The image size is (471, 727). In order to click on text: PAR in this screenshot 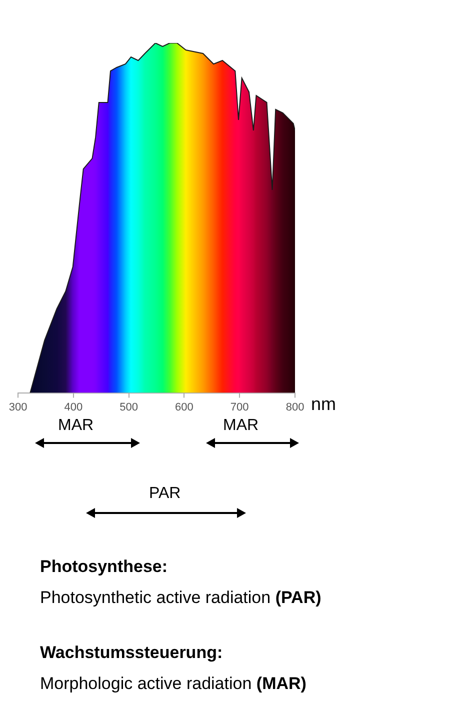, I will do `click(165, 494)`.